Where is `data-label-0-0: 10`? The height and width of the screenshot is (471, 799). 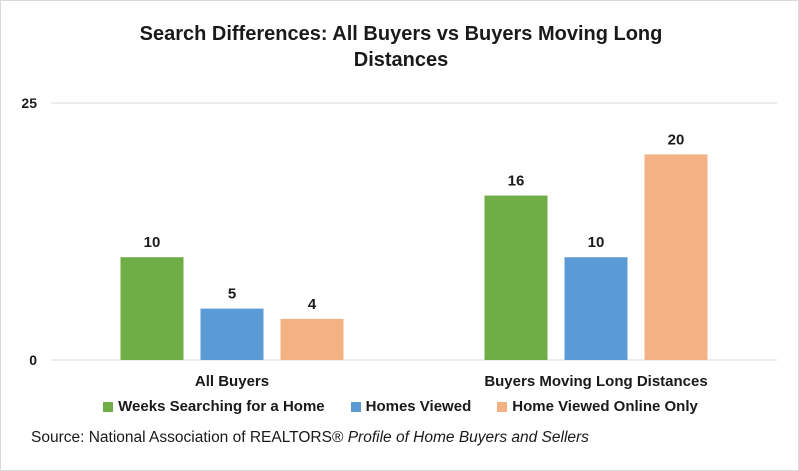
data-label-0-0: 10 is located at coordinates (152, 242).